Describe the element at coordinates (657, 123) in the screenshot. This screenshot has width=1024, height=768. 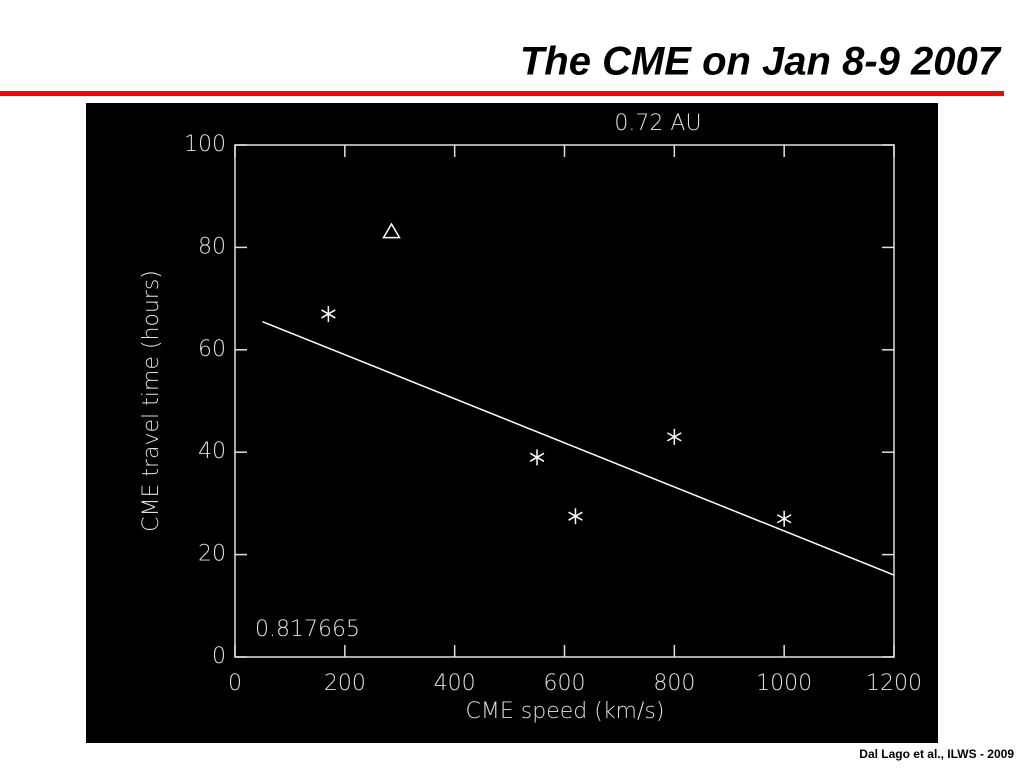
I see `chart-title: 0.72 AU` at that location.